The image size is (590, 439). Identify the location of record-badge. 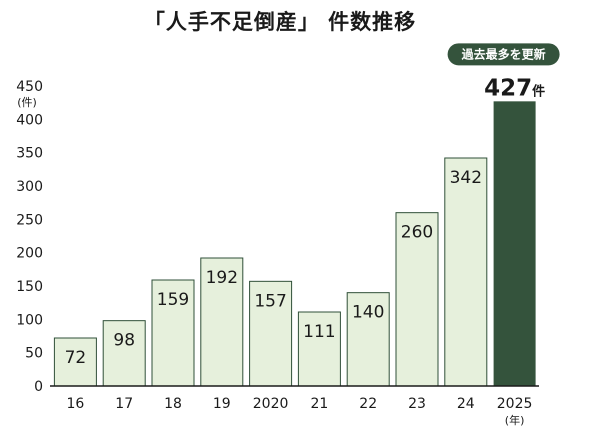
(503, 54).